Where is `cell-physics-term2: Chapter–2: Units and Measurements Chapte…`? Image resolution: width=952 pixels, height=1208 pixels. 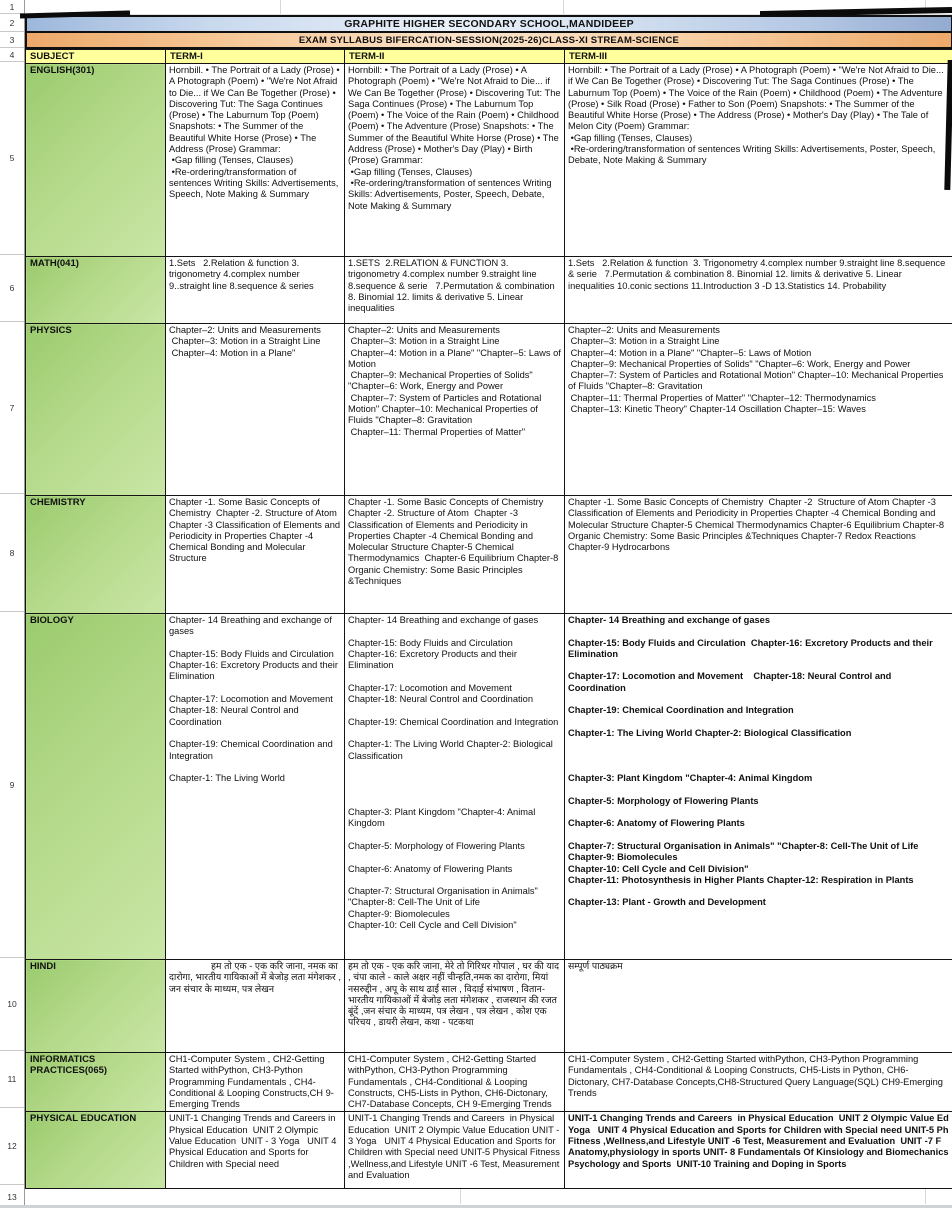 cell-physics-term2: Chapter–2: Units and Measurements Chapte… is located at coordinates (454, 409).